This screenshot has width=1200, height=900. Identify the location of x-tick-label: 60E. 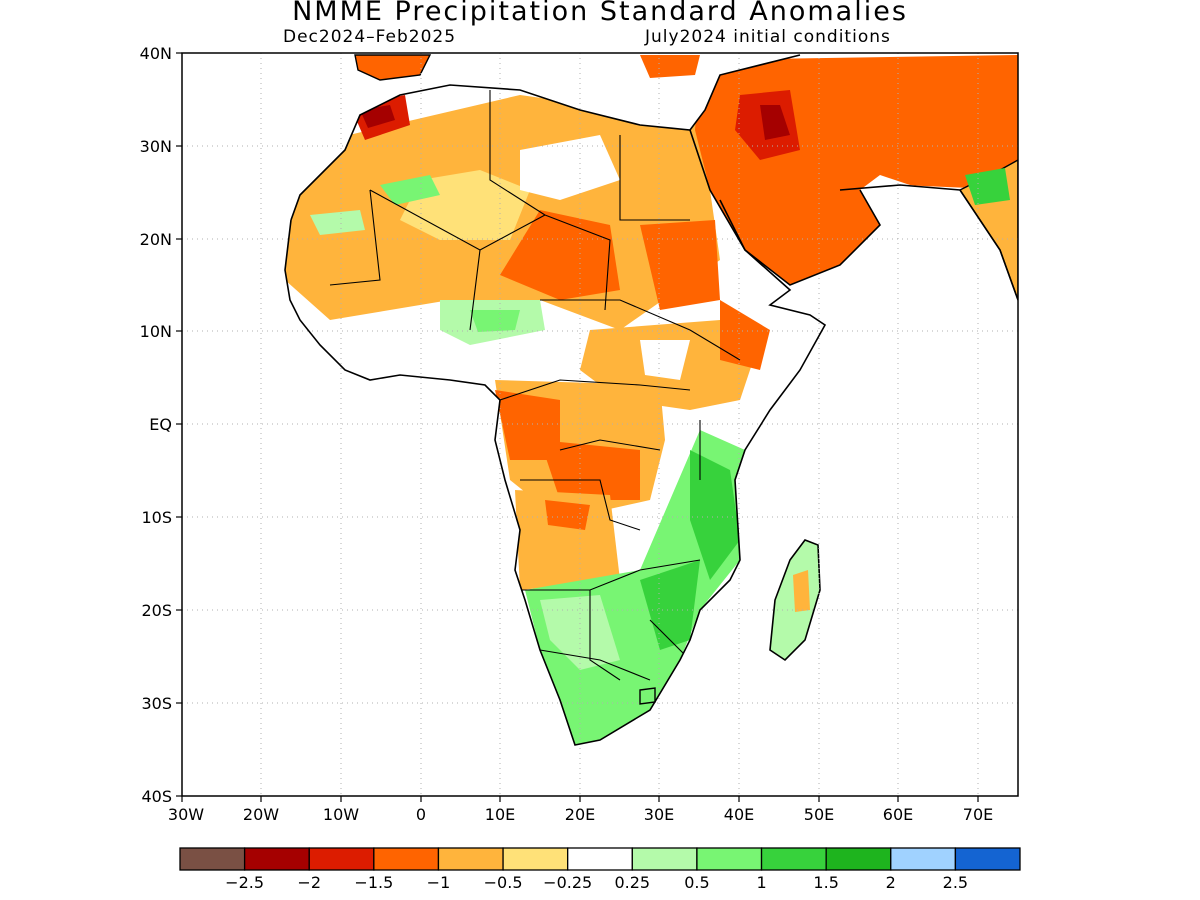
(898, 814).